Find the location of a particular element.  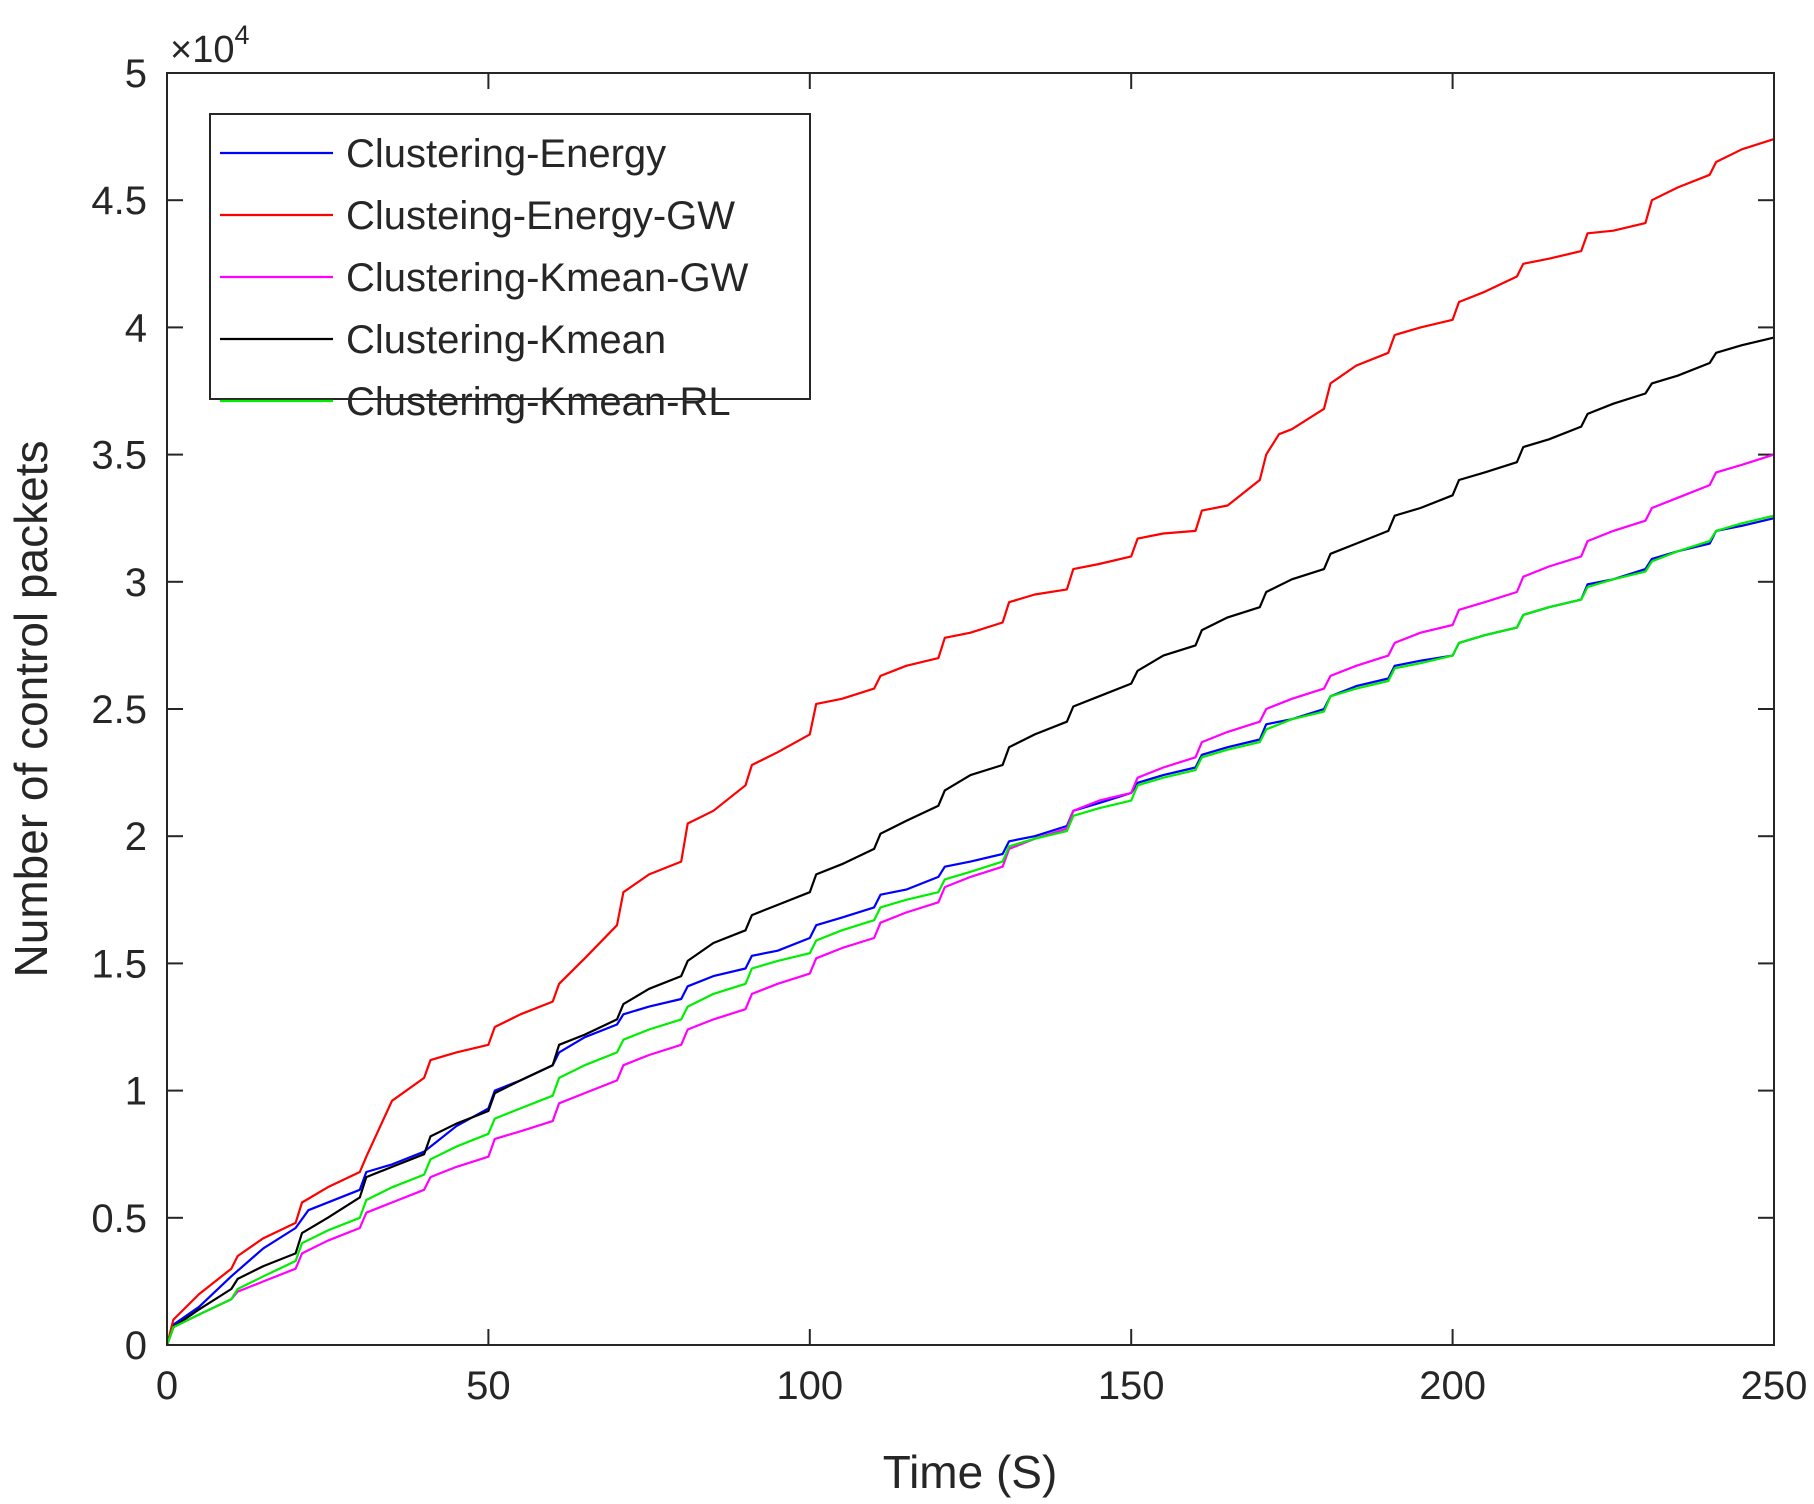

y-multiplier-exponent: 4 is located at coordinates (241, 35).